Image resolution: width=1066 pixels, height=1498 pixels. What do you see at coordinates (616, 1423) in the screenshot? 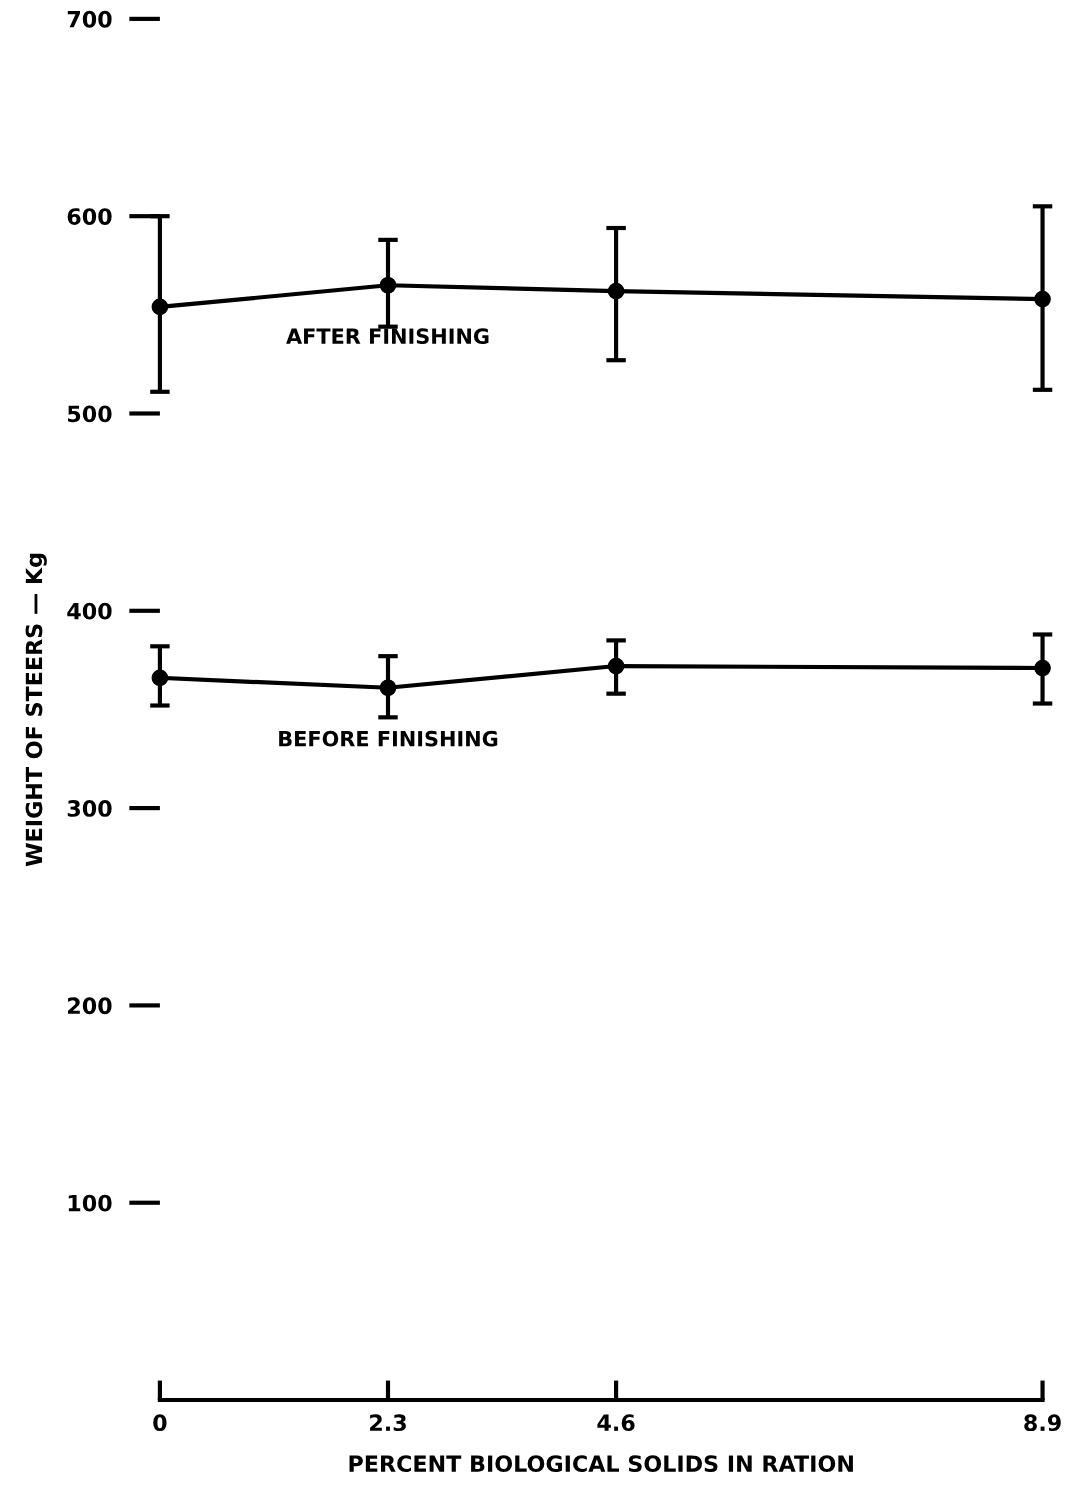
I see `x-tick-label: 4.6` at bounding box center [616, 1423].